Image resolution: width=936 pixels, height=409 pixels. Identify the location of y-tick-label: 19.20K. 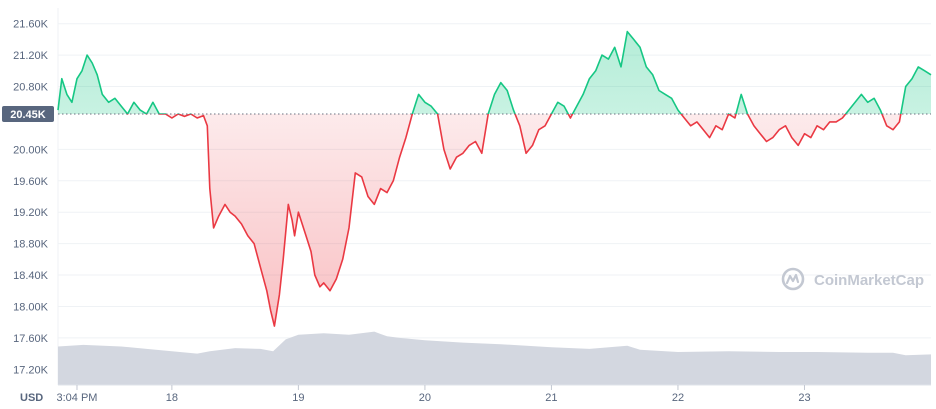
(31, 213).